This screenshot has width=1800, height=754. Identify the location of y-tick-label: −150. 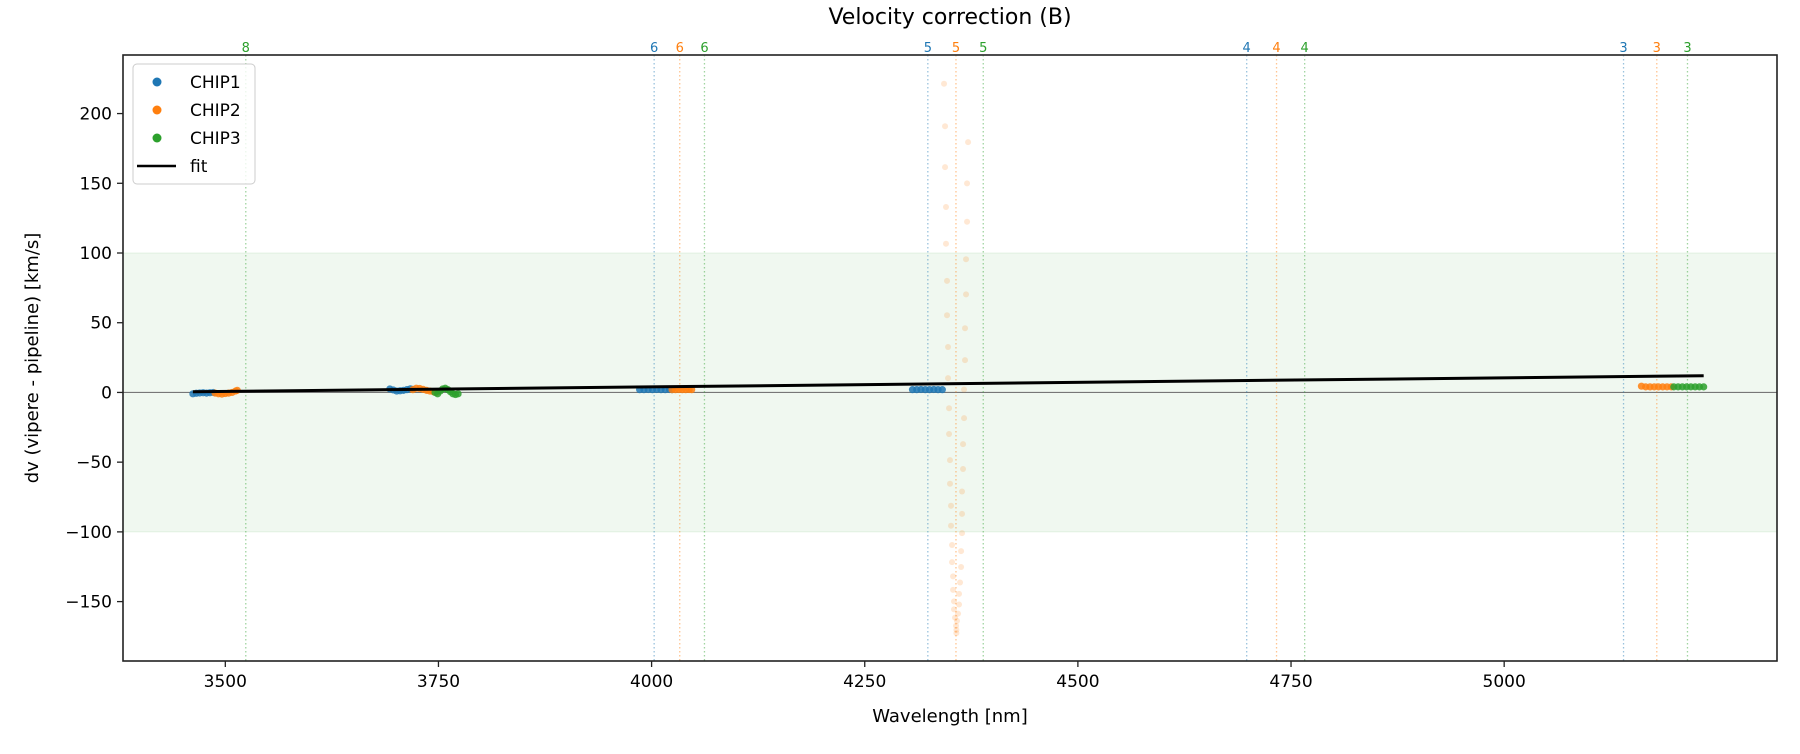
(88, 603).